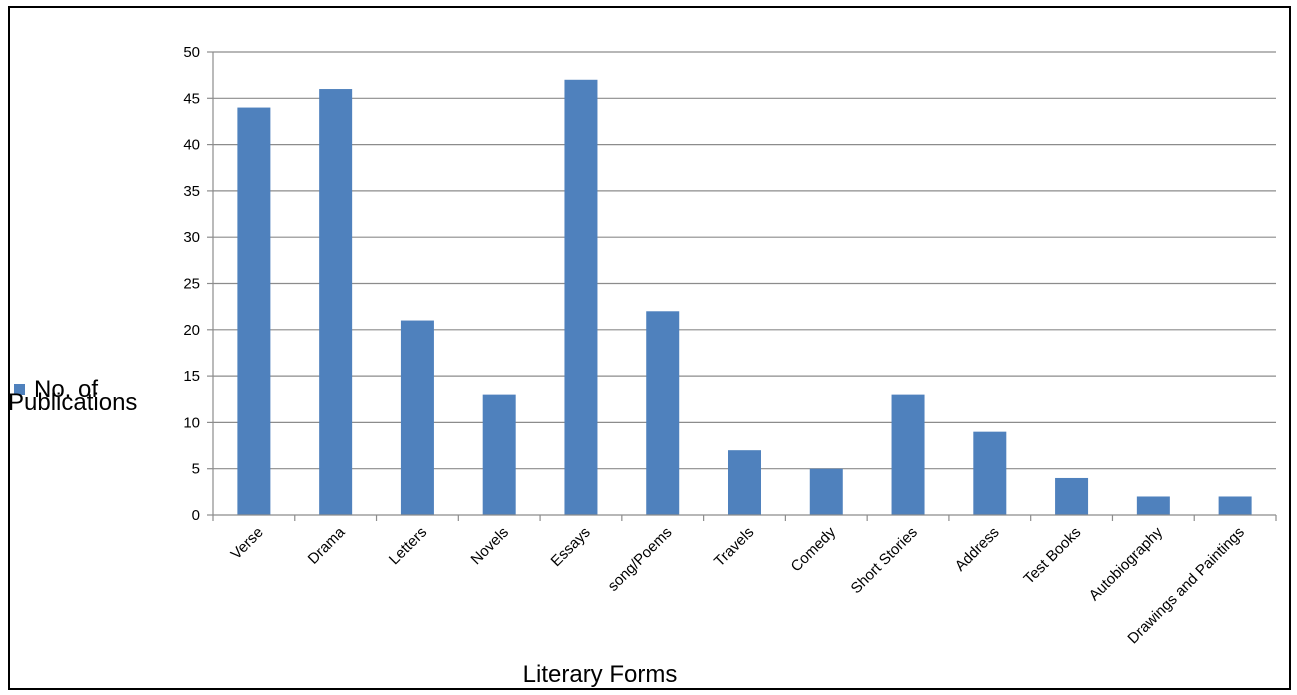  Describe the element at coordinates (66, 389) in the screenshot. I see `legend-label-line1: No. of` at that location.